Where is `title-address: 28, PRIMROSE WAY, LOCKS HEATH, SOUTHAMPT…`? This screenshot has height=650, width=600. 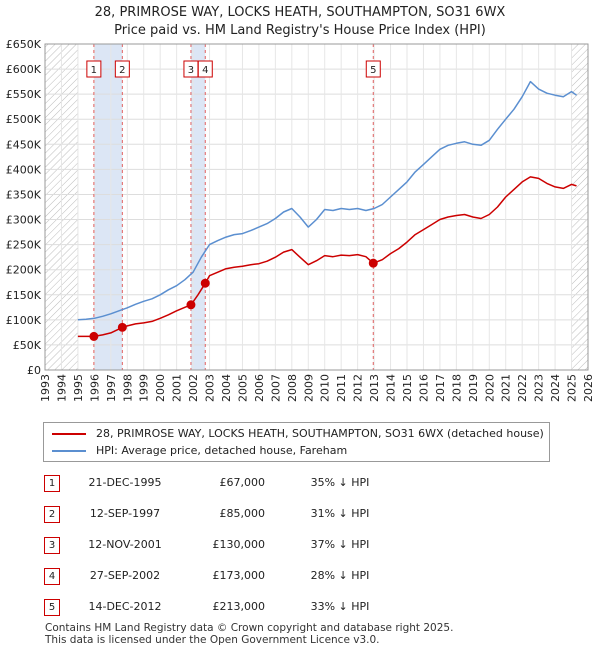
title-address: 28, PRIMROSE WAY, LOCKS HEATH, SOUTHAMPT… is located at coordinates (300, 12).